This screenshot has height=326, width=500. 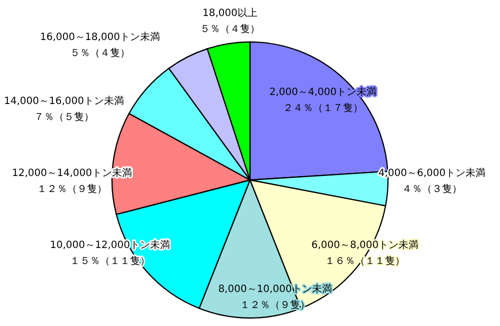 I want to click on data-label: ４％（３隻）, so click(x=432, y=189).